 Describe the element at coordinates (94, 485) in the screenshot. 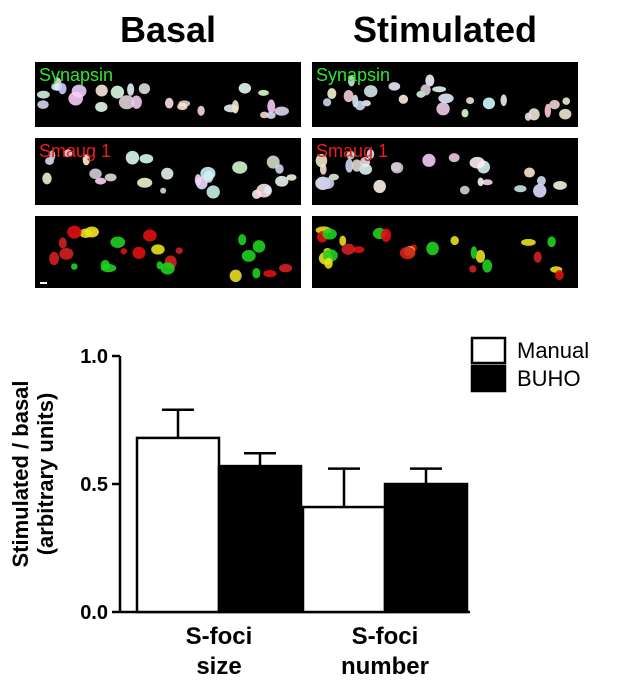

I see `y-tick-label: 0.5` at that location.